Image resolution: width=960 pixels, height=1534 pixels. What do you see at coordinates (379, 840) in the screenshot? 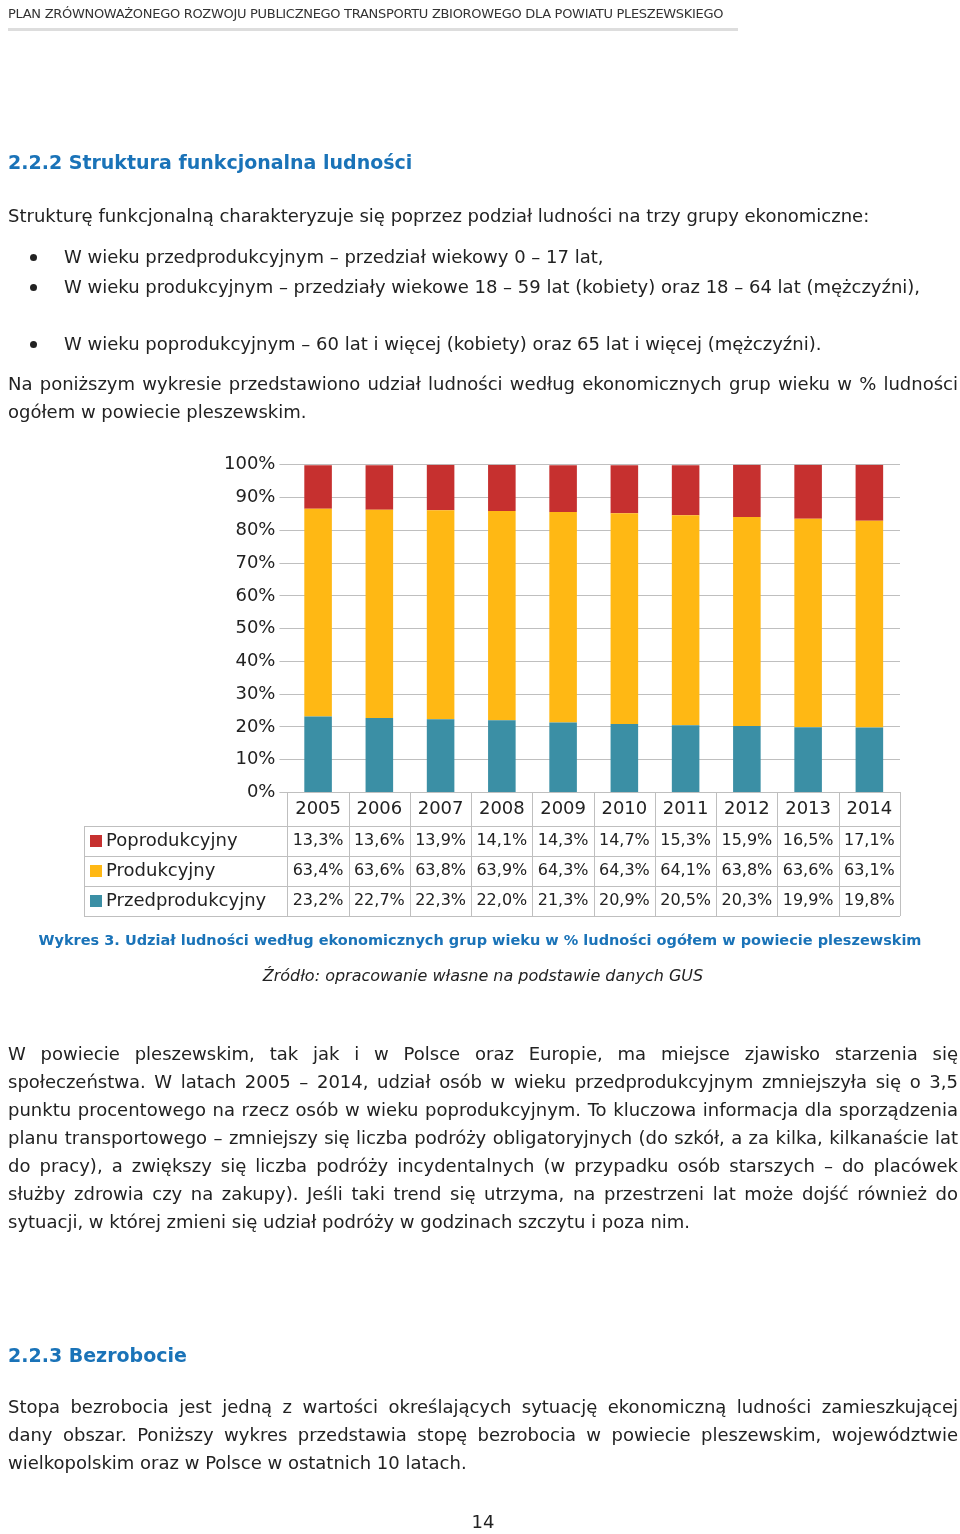
I see `data-label: 13,6%` at bounding box center [379, 840].